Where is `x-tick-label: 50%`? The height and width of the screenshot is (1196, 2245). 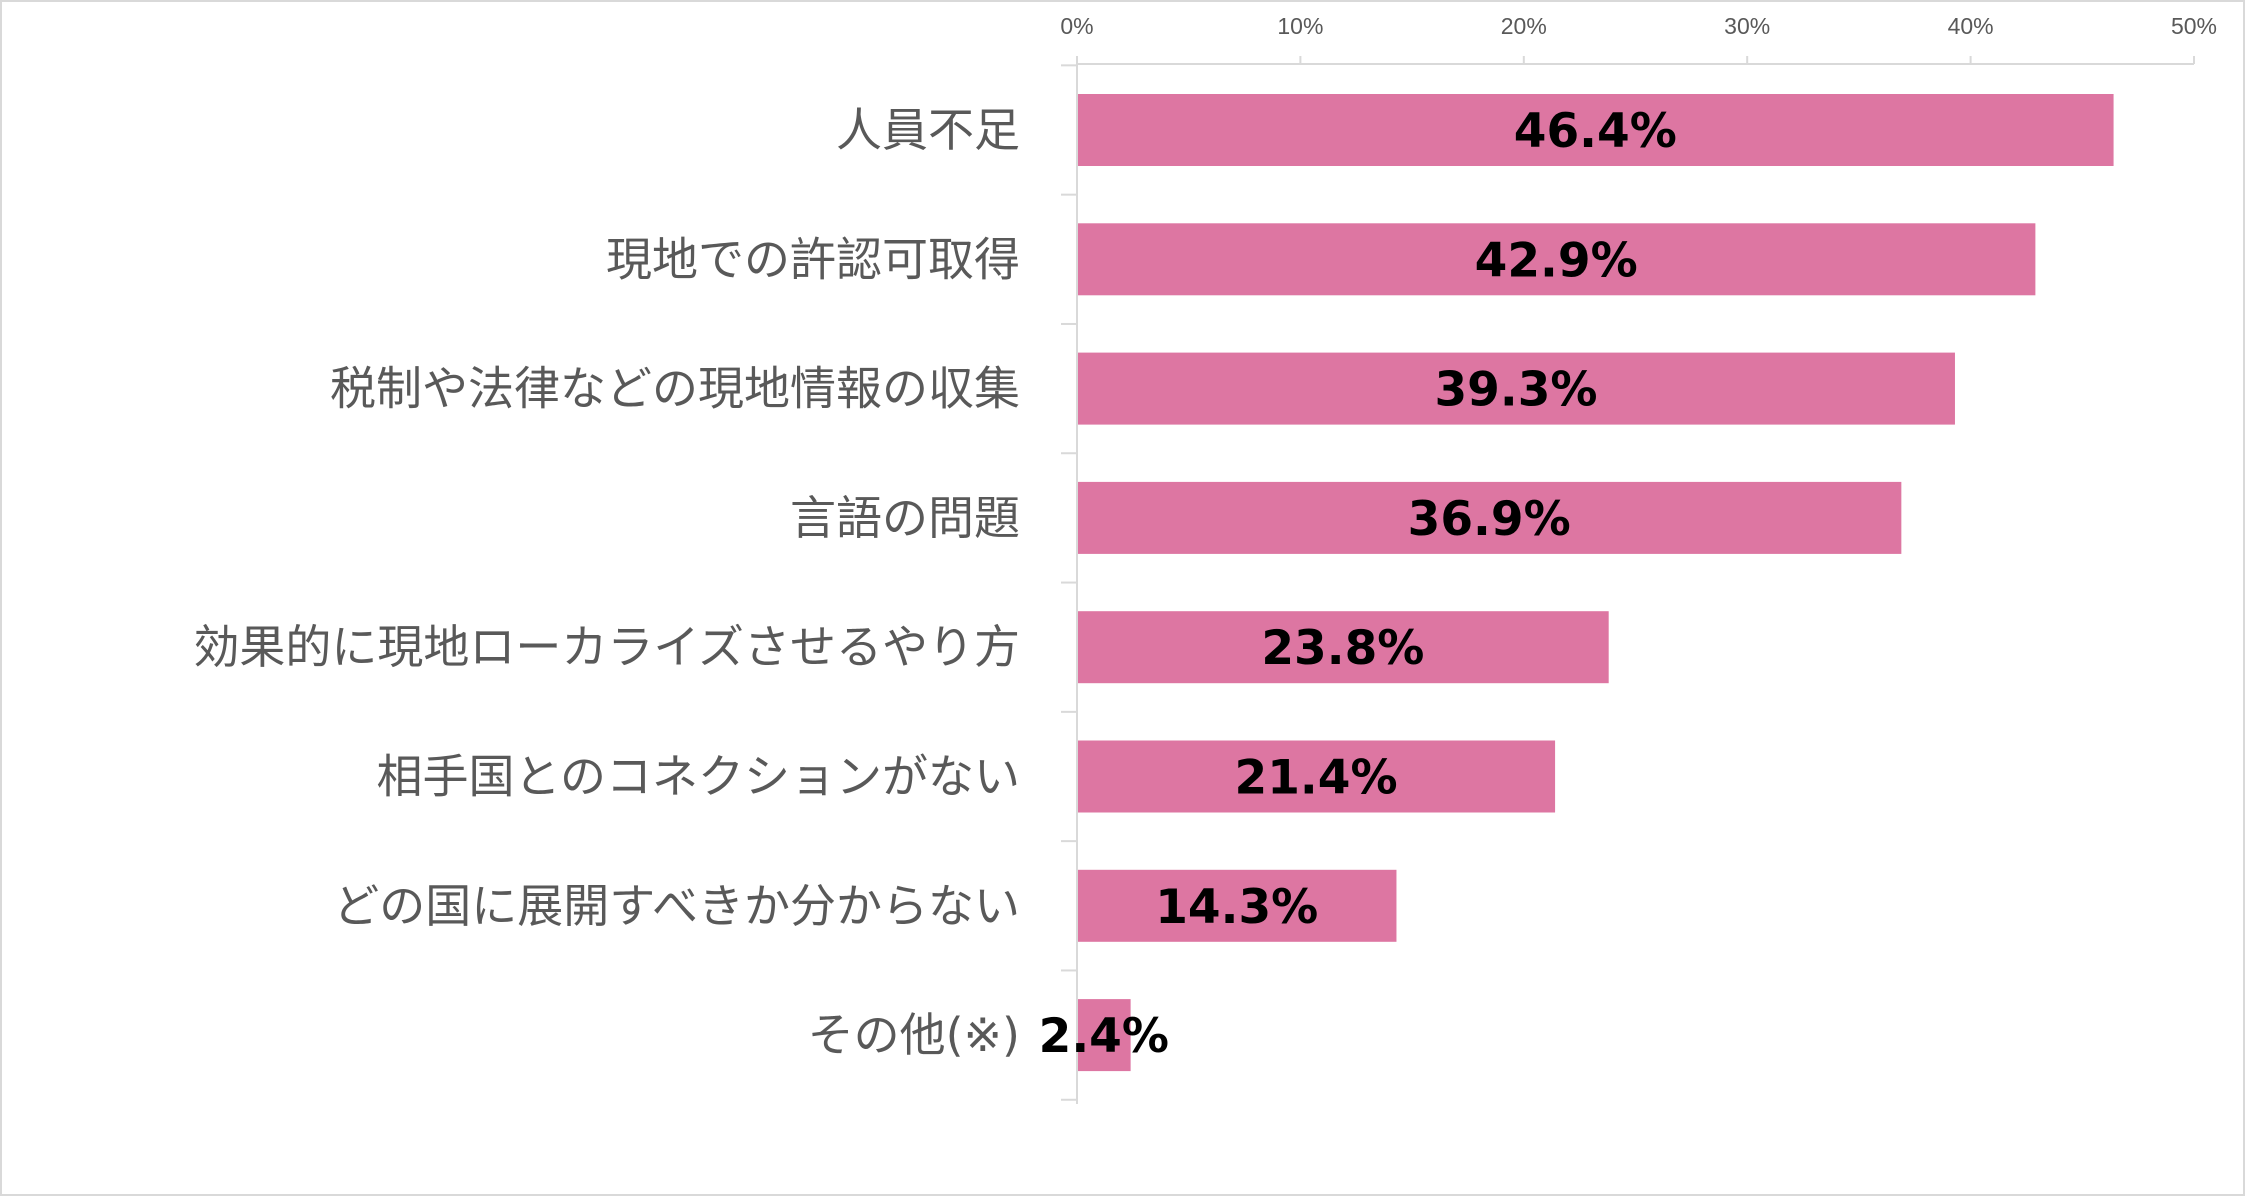 x-tick-label: 50% is located at coordinates (2194, 26).